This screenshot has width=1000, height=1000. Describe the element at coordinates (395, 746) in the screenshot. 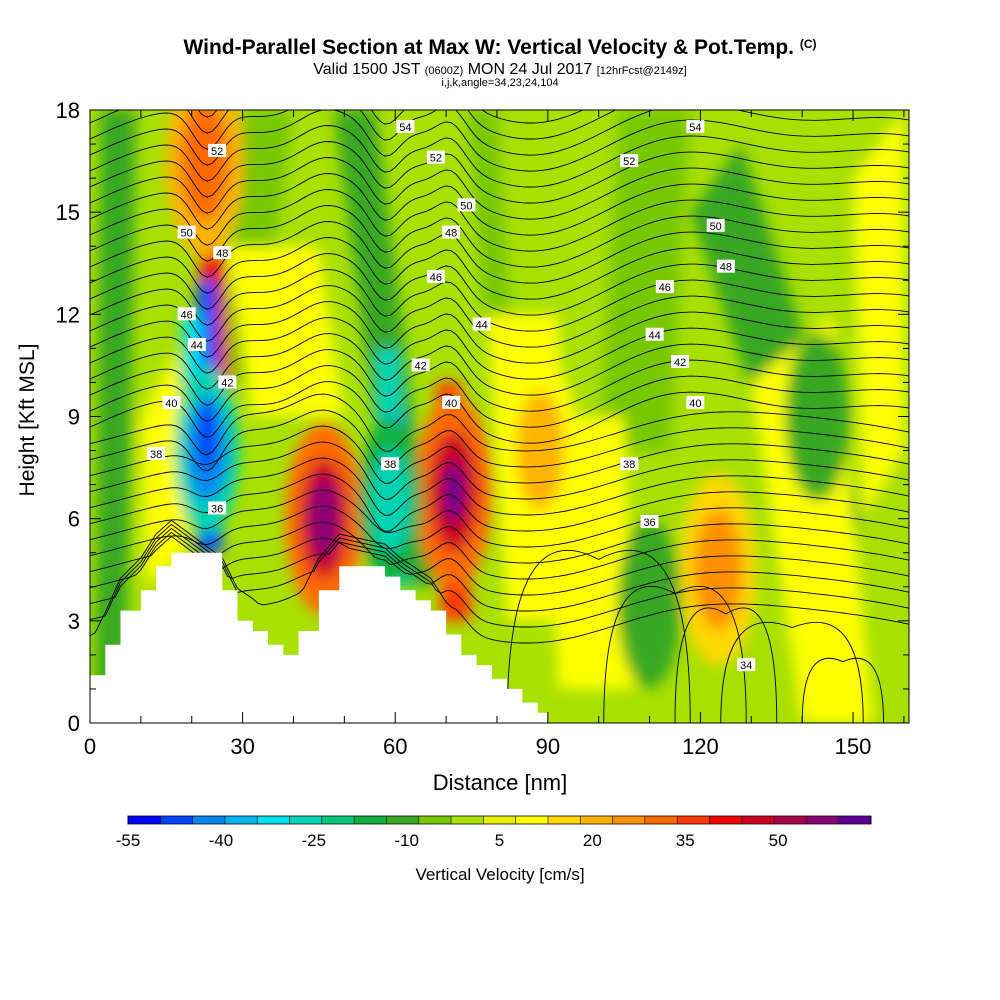

I see `x-tick-label: 60` at that location.